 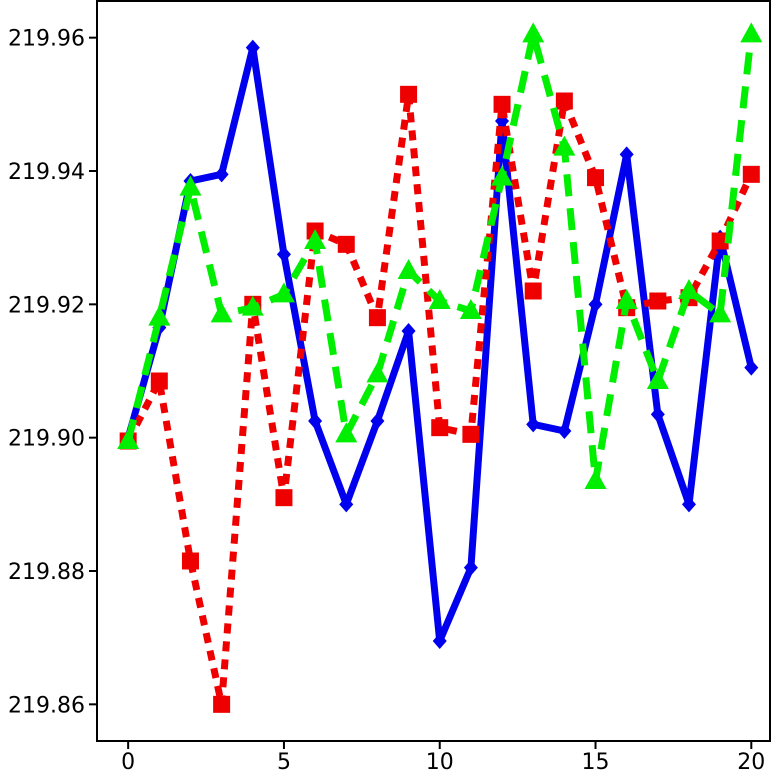 I want to click on y-axis: 219.86 219.88 219.90 219.92 219.94 219.96, so click(x=52, y=372).